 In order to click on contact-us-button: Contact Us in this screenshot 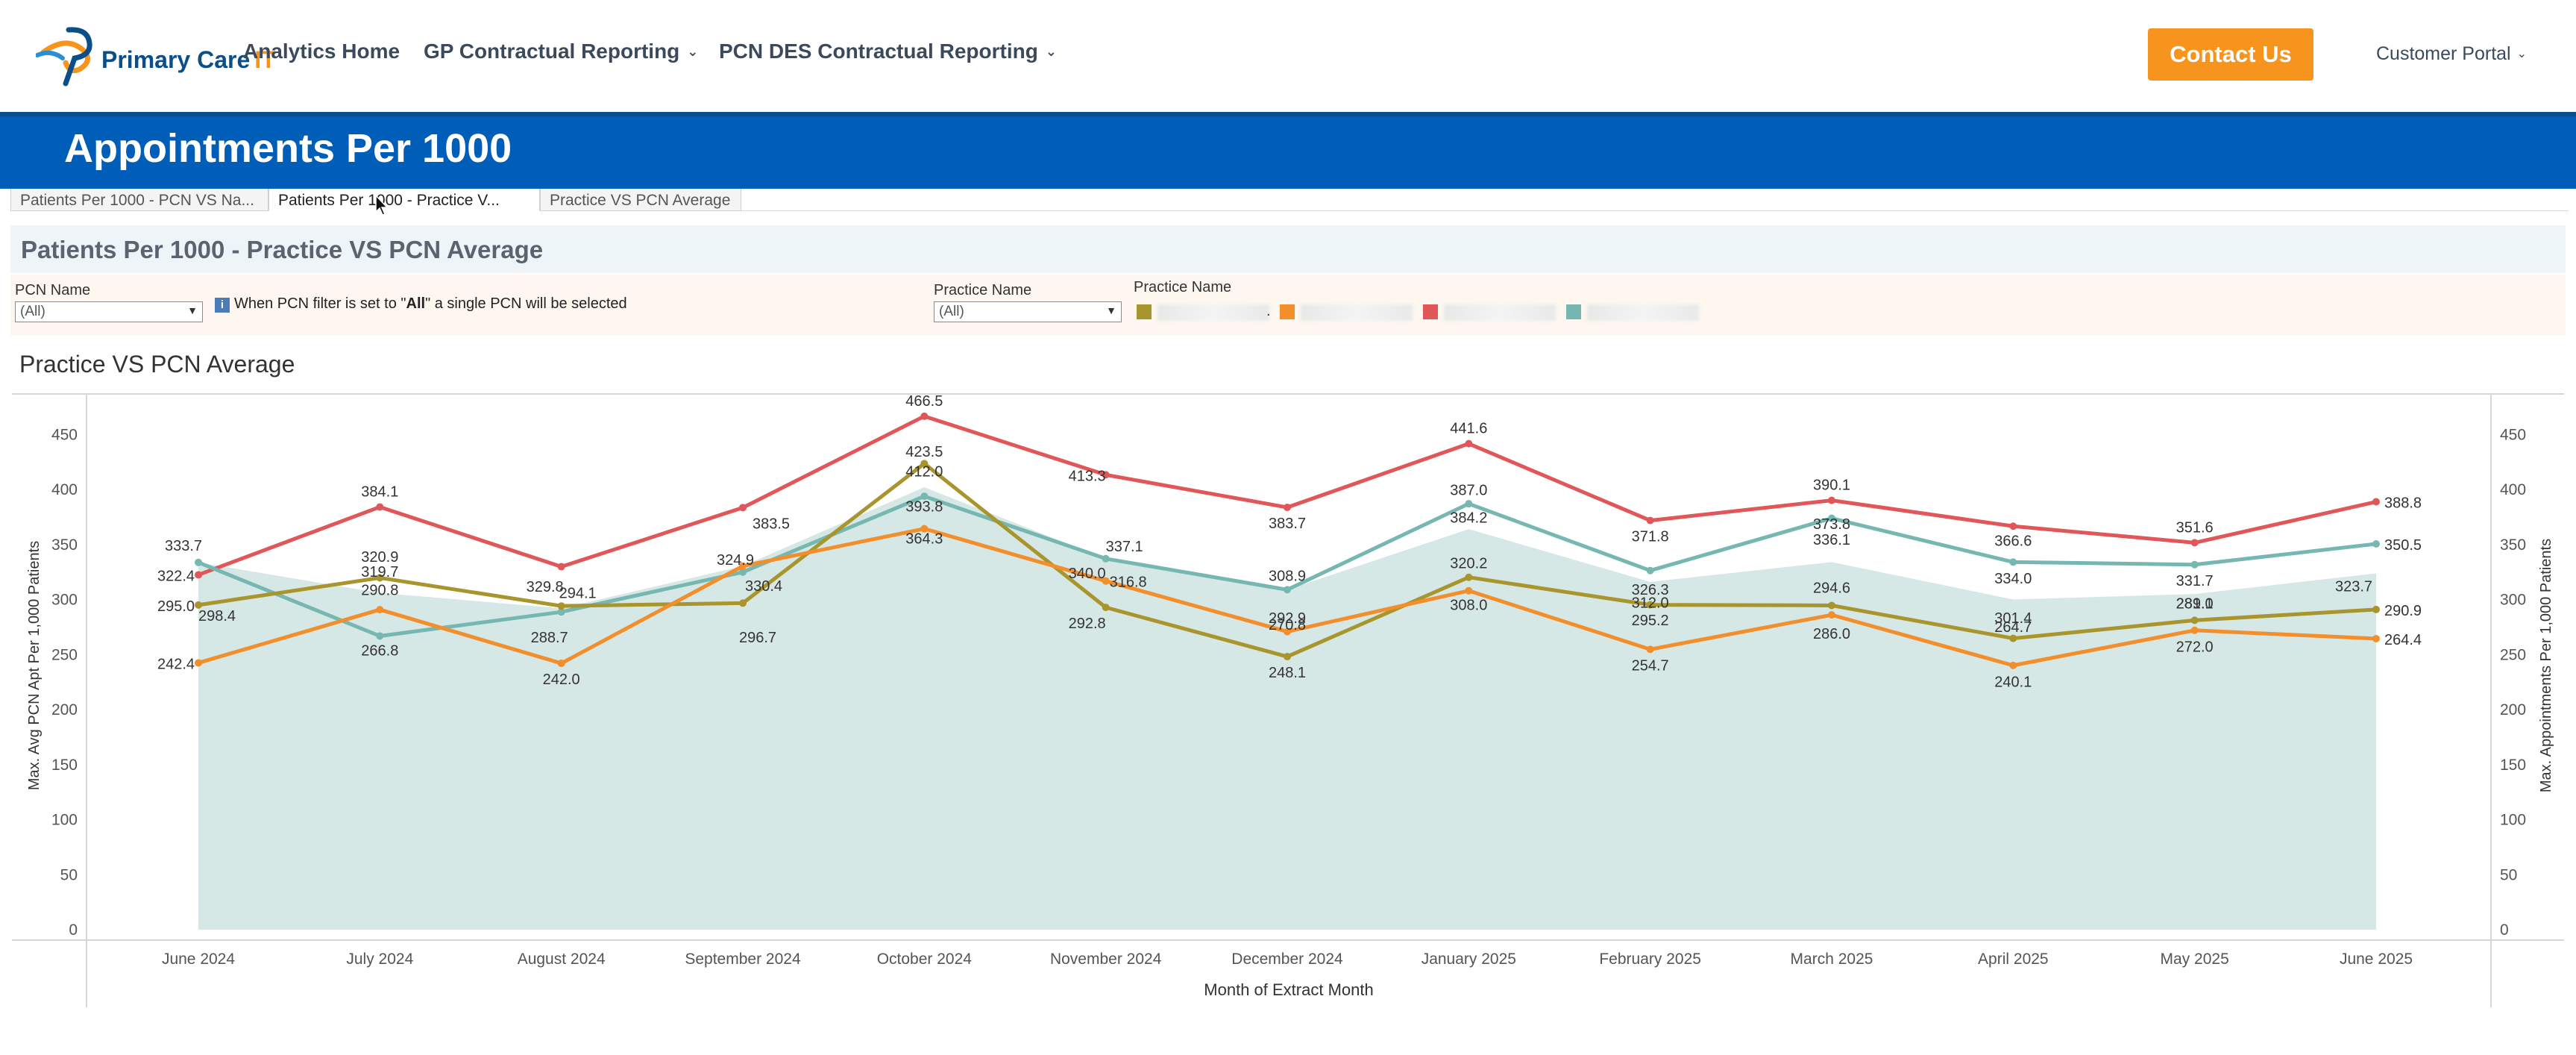, I will do `click(2231, 54)`.